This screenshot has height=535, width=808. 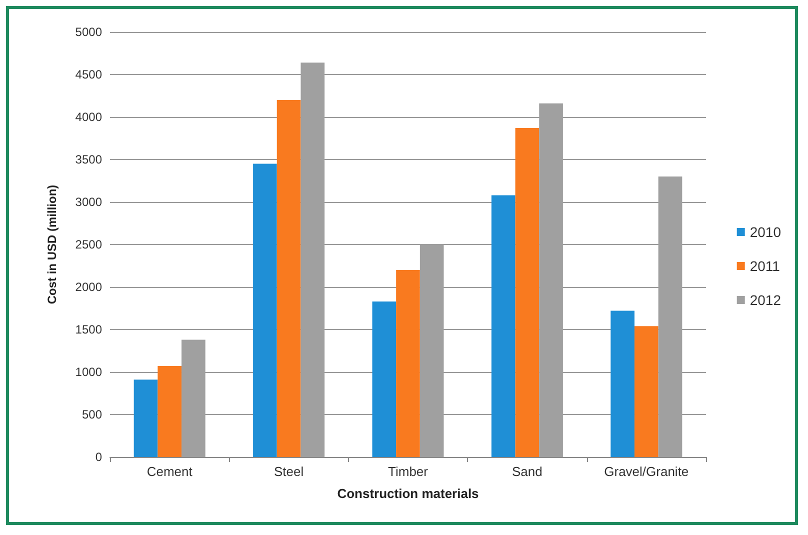 What do you see at coordinates (88, 329) in the screenshot?
I see `y-tick-label: 1500` at bounding box center [88, 329].